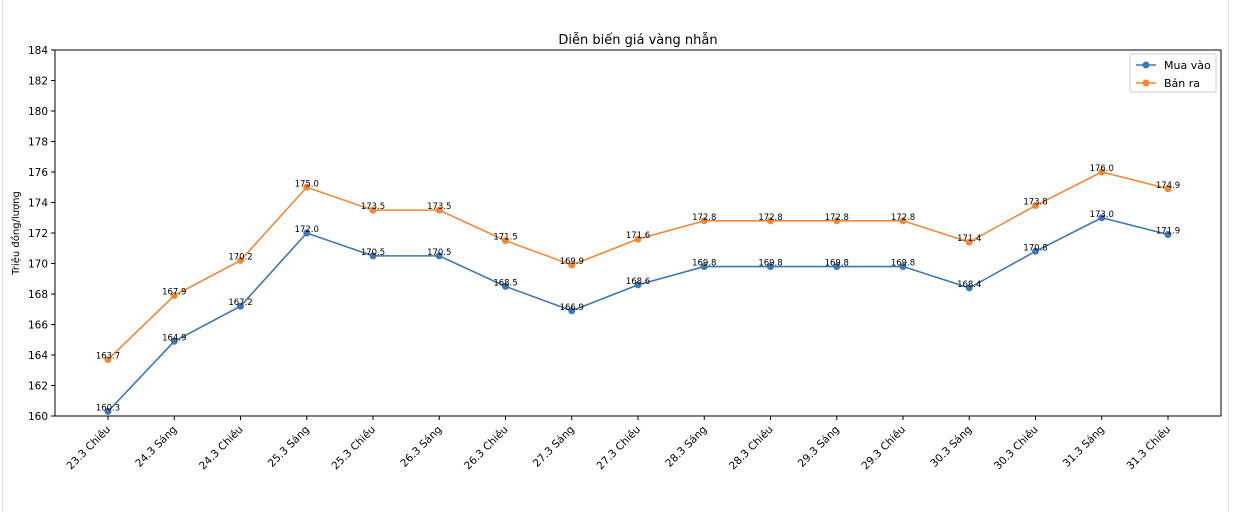 Image resolution: width=1234 pixels, height=512 pixels. Describe the element at coordinates (38, 82) in the screenshot. I see `y-tick-label: 182` at that location.